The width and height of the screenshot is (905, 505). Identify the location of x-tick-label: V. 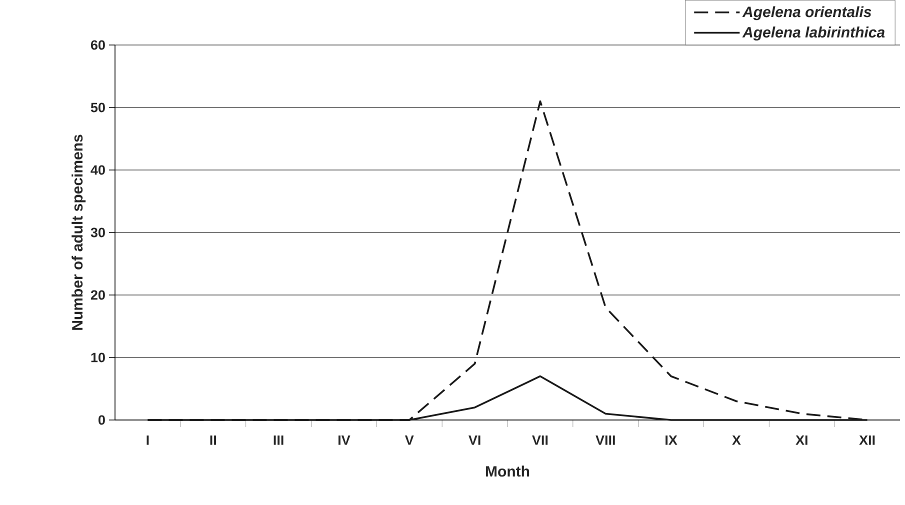
(409, 440).